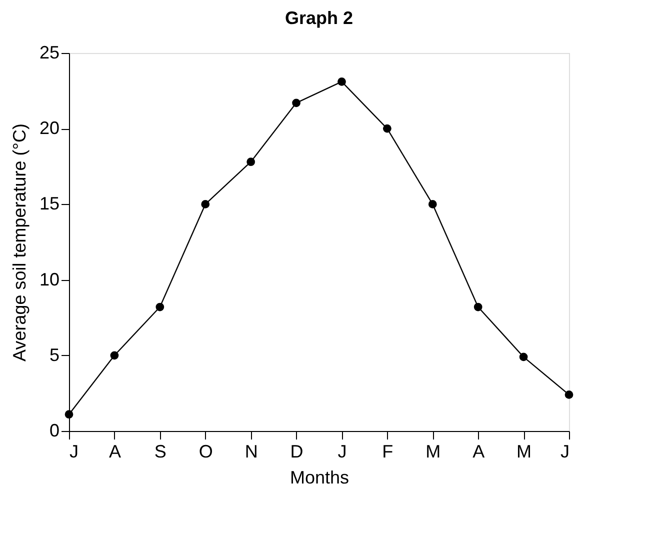 The image size is (653, 533). What do you see at coordinates (19, 243) in the screenshot?
I see `y-axis-title: Average soil temperature (°C)` at bounding box center [19, 243].